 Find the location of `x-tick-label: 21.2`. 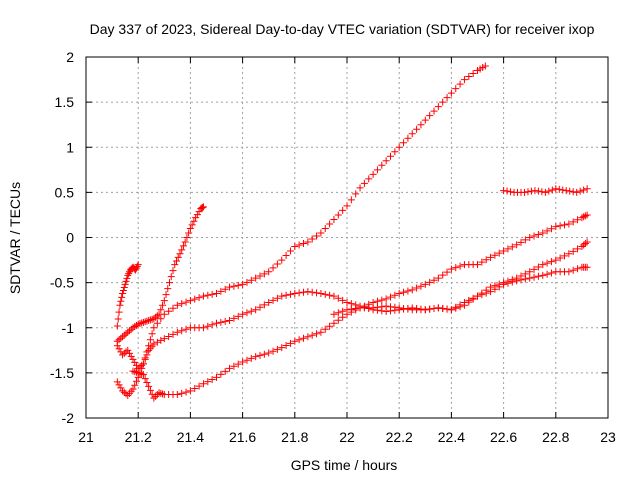

x-tick-label: 21.2 is located at coordinates (138, 437).